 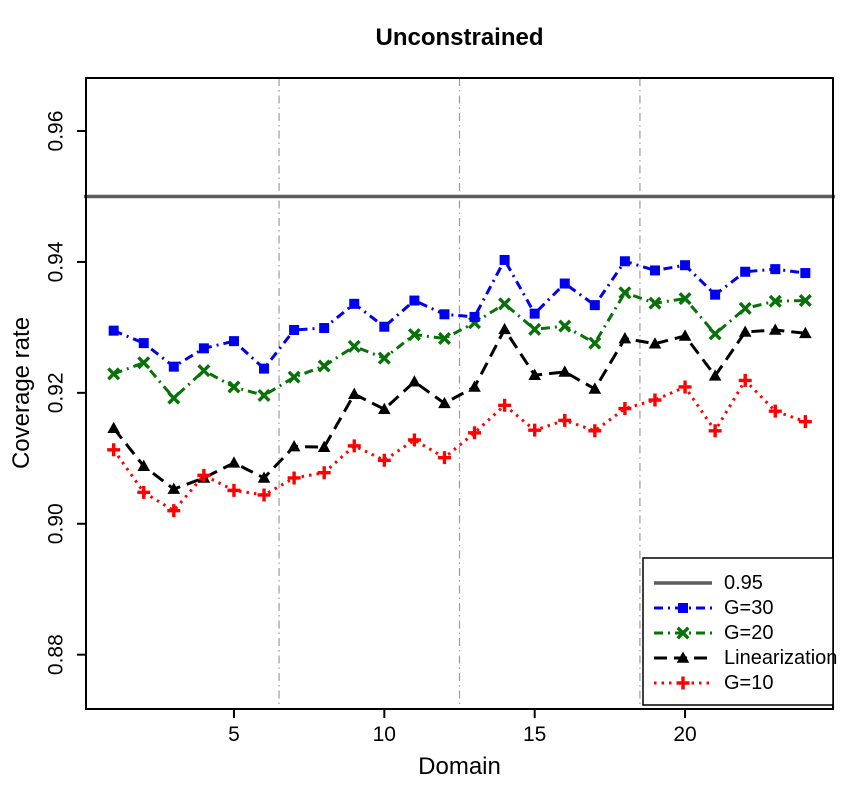 What do you see at coordinates (780, 658) in the screenshot?
I see `svg-text: Linearization` at bounding box center [780, 658].